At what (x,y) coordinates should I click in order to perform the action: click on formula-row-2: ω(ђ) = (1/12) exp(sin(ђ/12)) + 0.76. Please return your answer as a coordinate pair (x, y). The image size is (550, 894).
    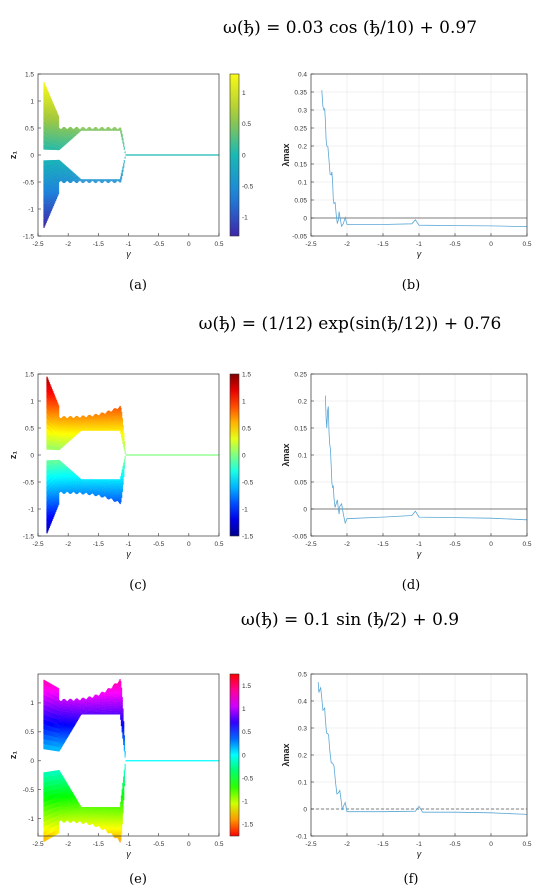
    Looking at the image, I should click on (350, 324).